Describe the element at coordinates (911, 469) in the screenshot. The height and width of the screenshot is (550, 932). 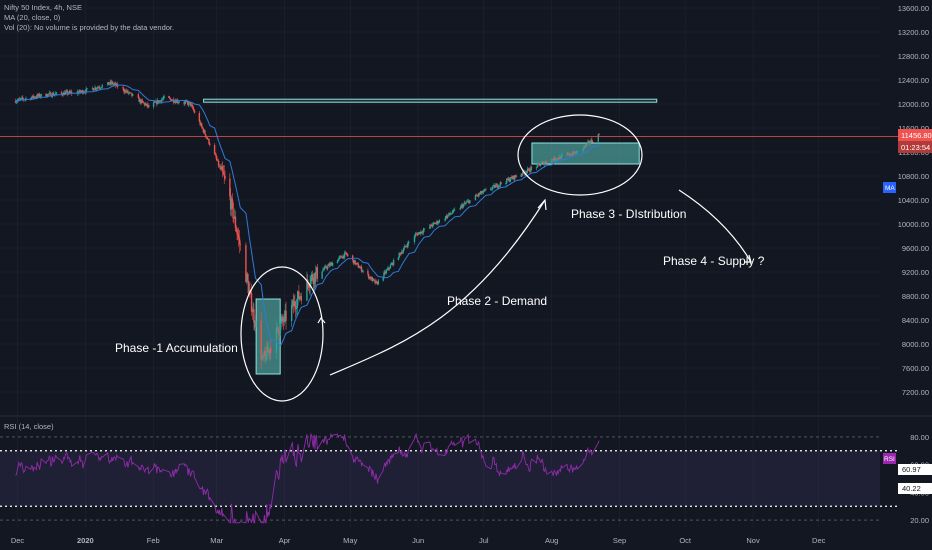
I see `rsi-value-text: 60.97` at that location.